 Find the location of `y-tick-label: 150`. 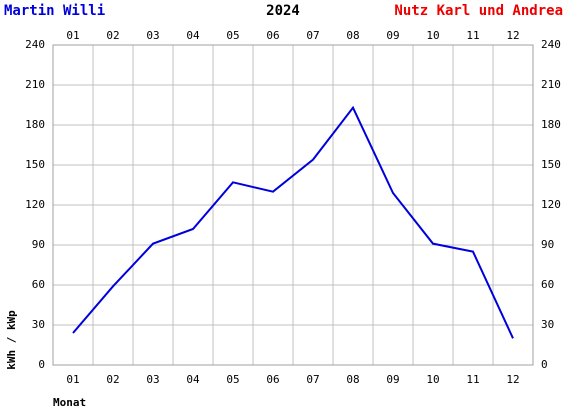

y-tick-label: 150 is located at coordinates (35, 164).